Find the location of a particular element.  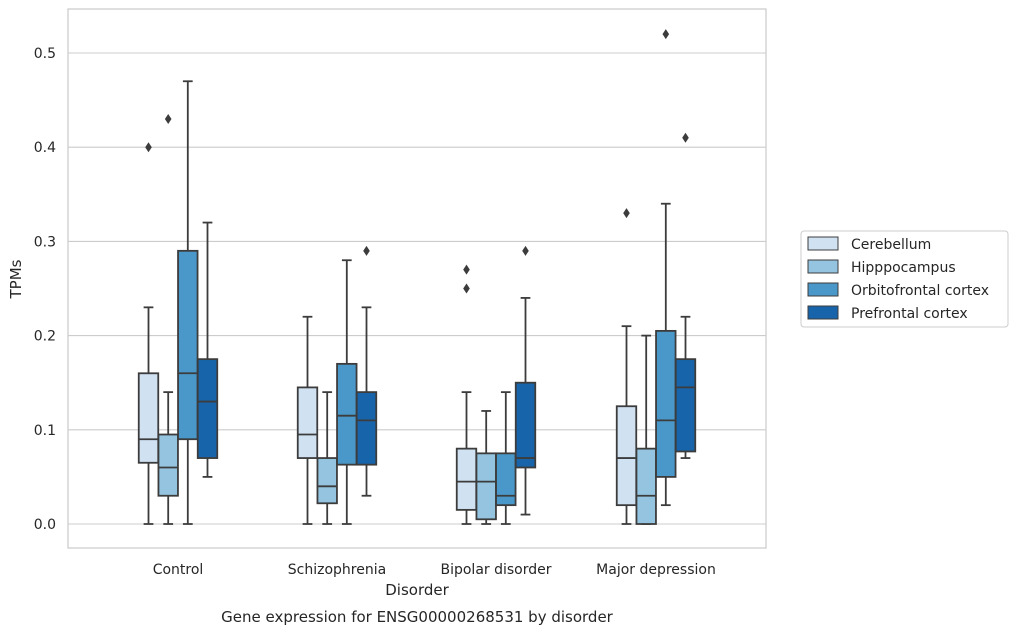

y-axis-label: TPMs is located at coordinates (16, 279).